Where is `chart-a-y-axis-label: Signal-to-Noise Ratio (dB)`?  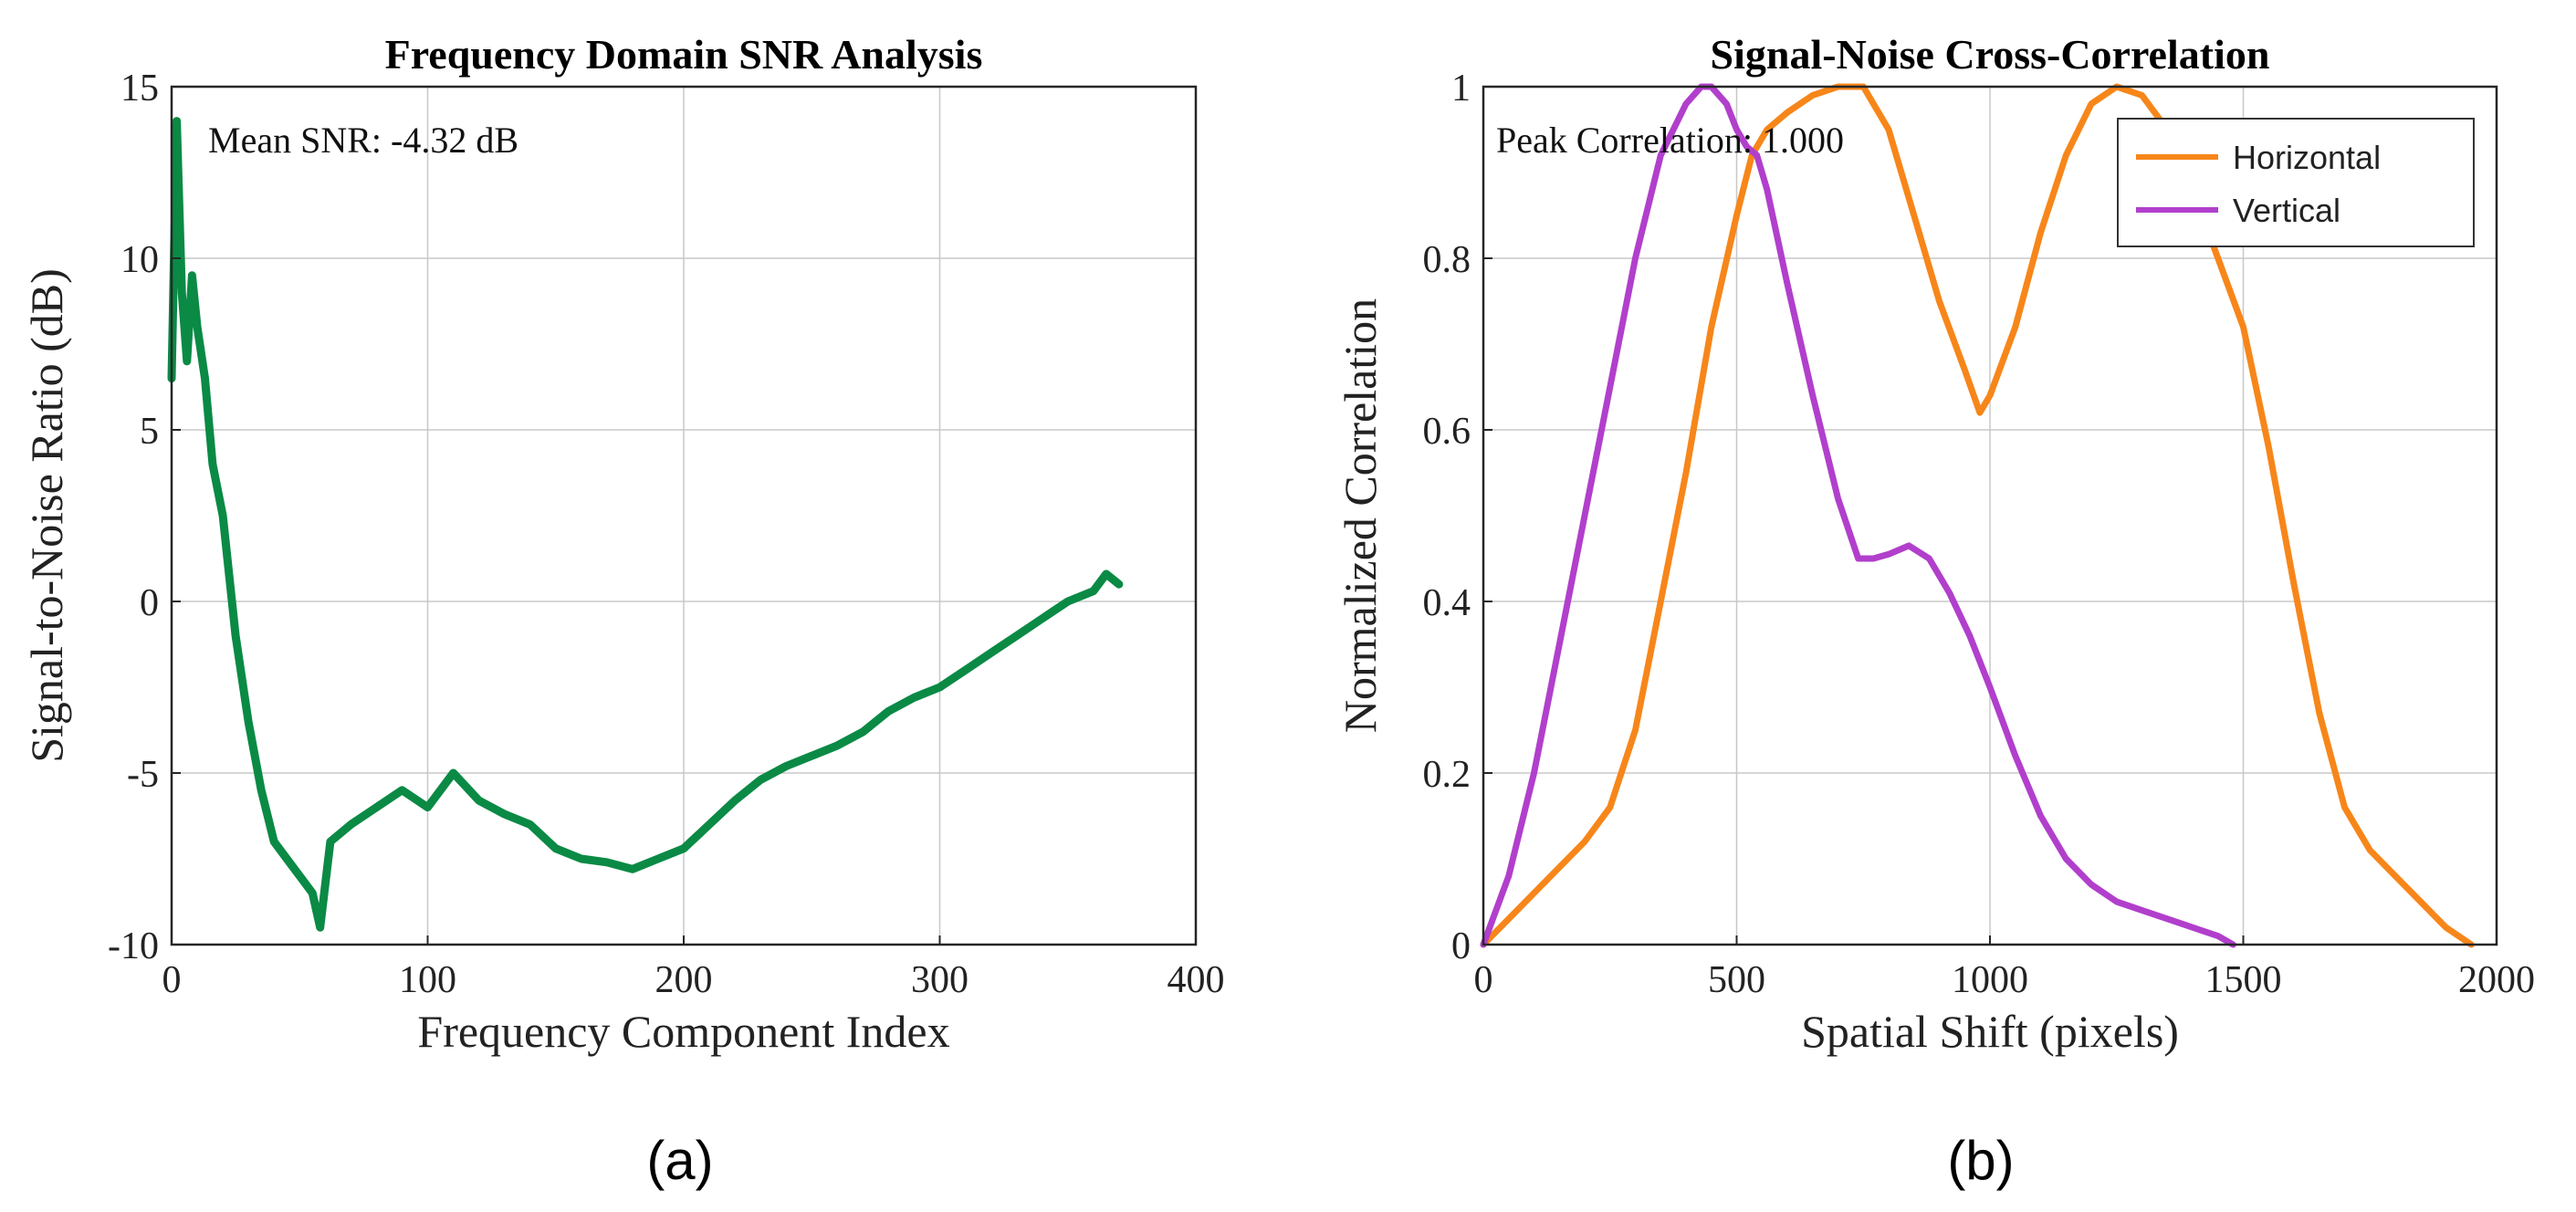 chart-a-y-axis-label: Signal-to-Noise Ratio (dB) is located at coordinates (46, 515).